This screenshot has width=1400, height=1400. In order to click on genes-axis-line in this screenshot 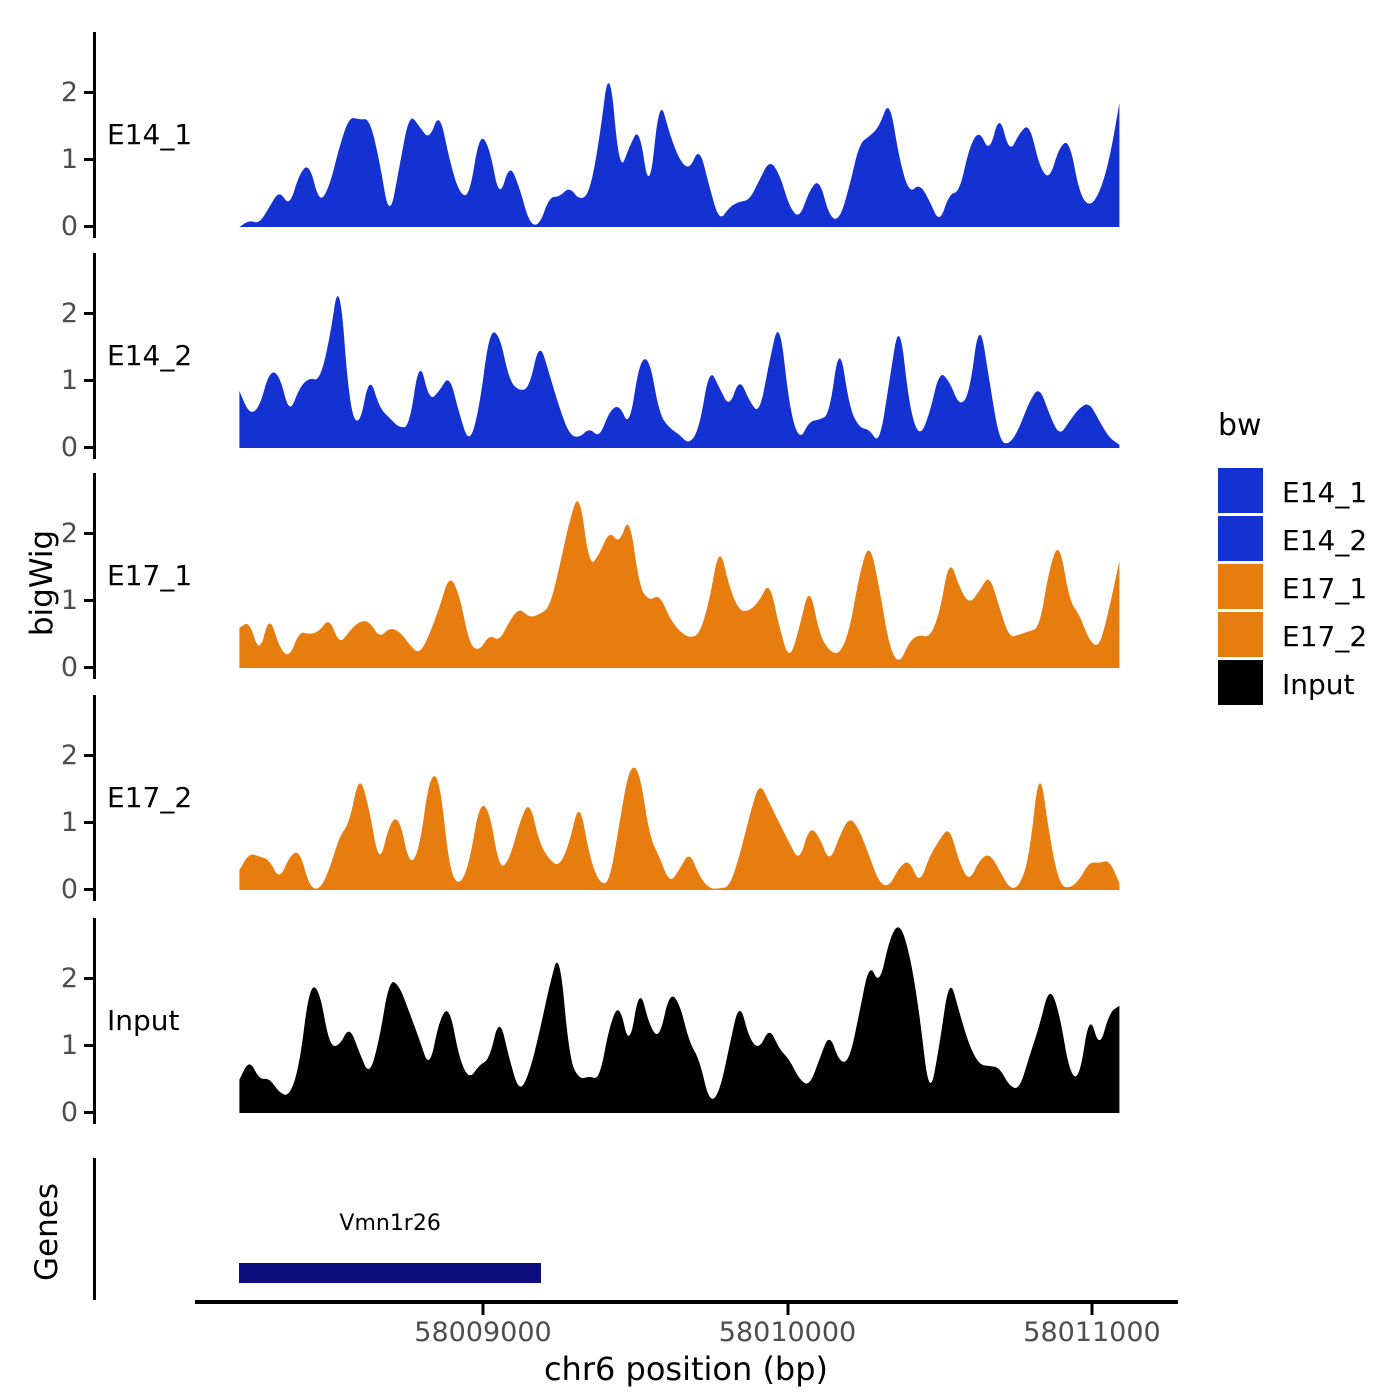, I will do `click(94, 1229)`.